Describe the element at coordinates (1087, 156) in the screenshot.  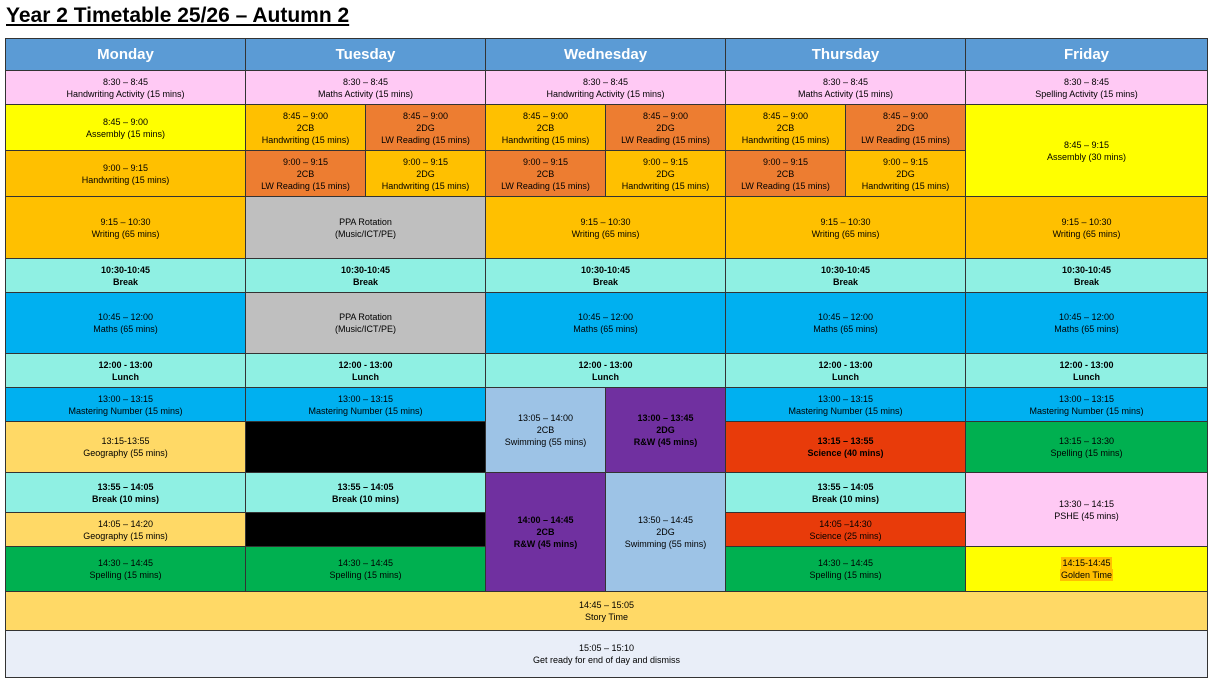
I see `cell-line: Assembly (30 mins)` at that location.